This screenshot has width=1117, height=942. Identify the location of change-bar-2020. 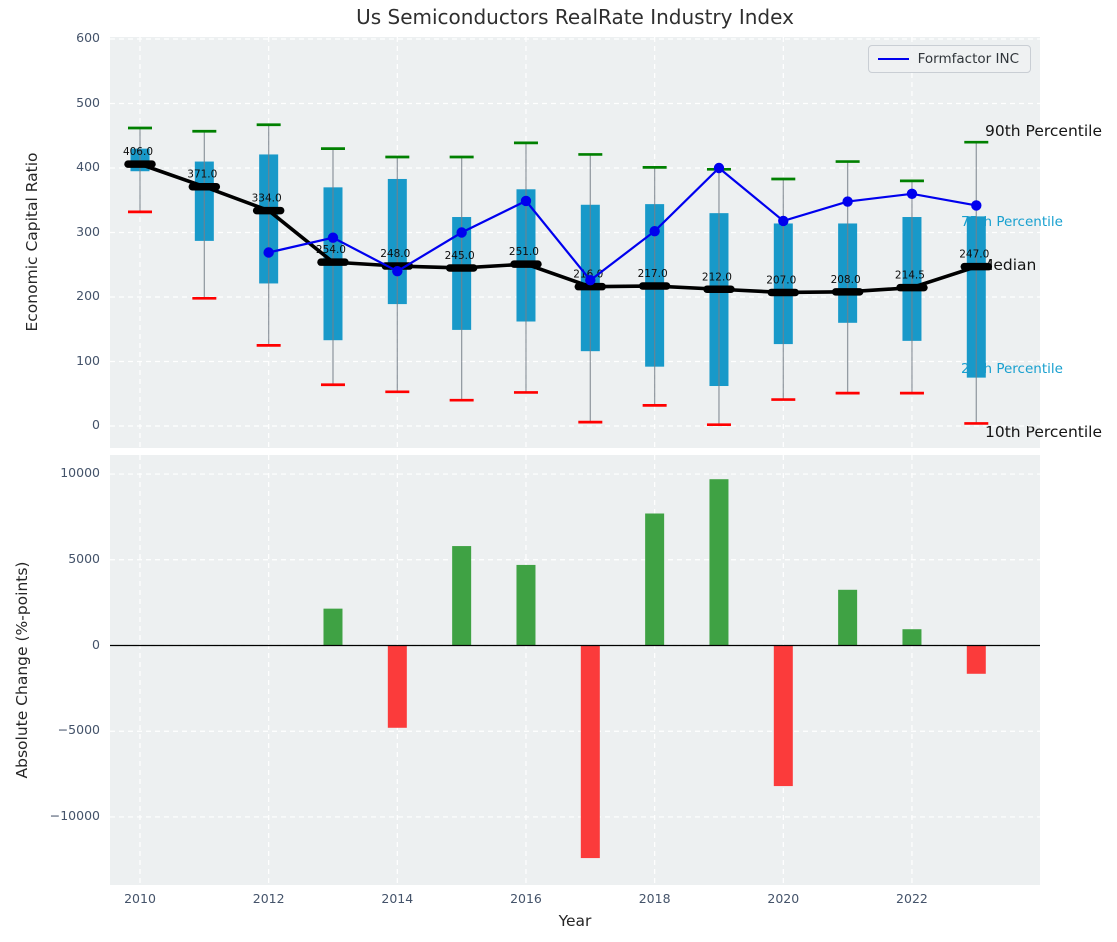
(783, 716).